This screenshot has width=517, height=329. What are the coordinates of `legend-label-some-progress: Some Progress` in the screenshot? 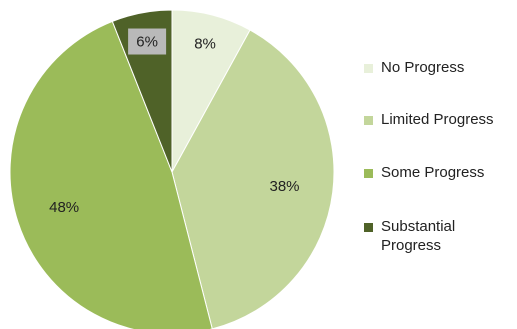 It's located at (433, 172).